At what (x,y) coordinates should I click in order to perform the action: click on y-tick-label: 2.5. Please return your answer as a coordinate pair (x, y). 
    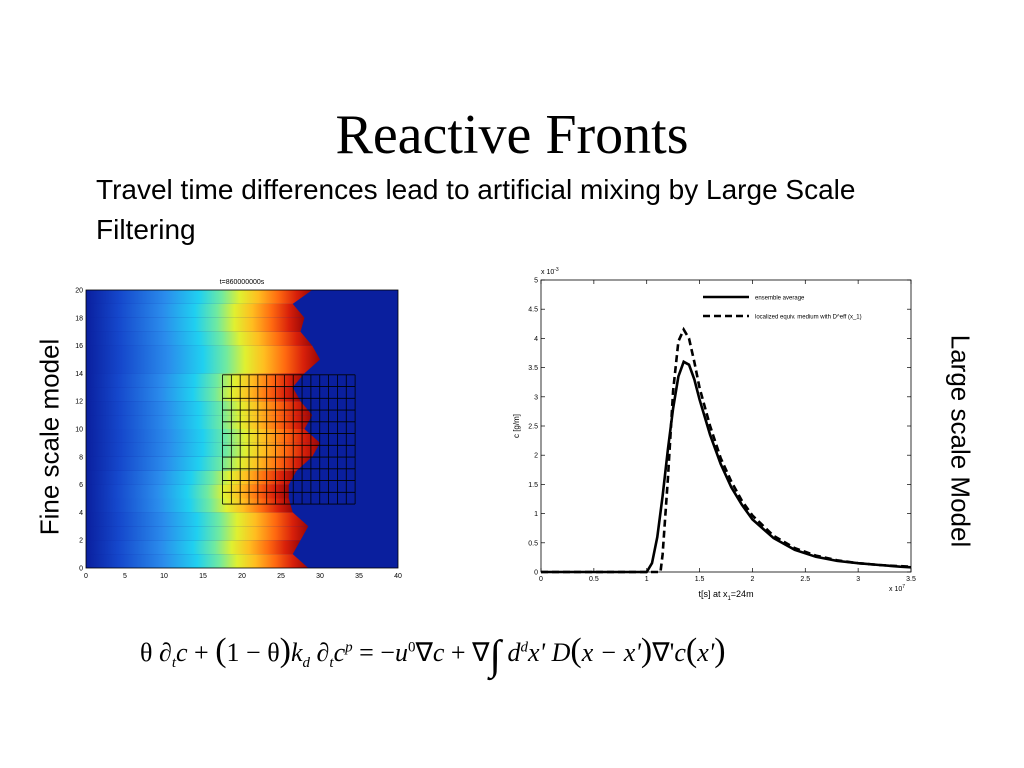
    Looking at the image, I should click on (533, 427).